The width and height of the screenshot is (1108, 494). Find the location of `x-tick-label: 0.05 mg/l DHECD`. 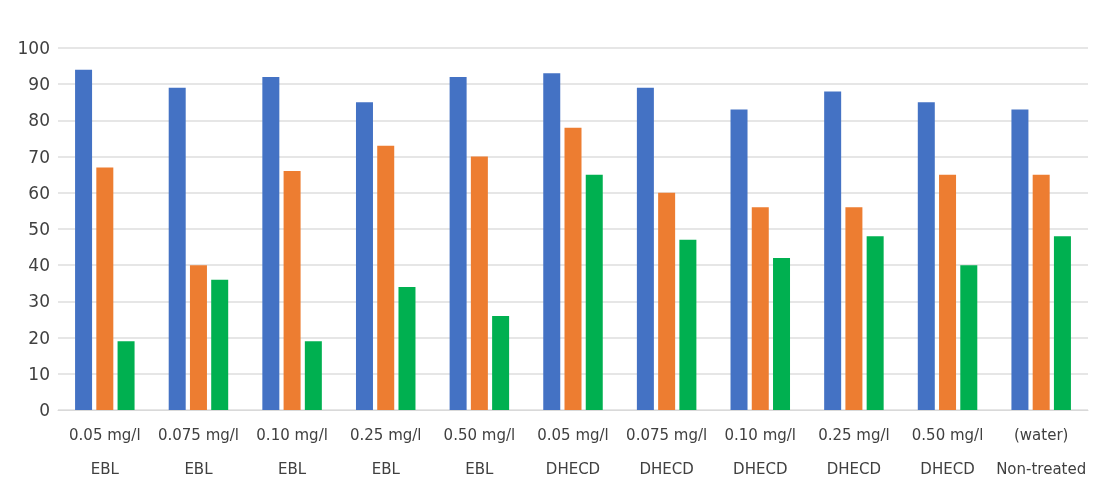

x-tick-label: 0.05 mg/l DHECD is located at coordinates (573, 452).